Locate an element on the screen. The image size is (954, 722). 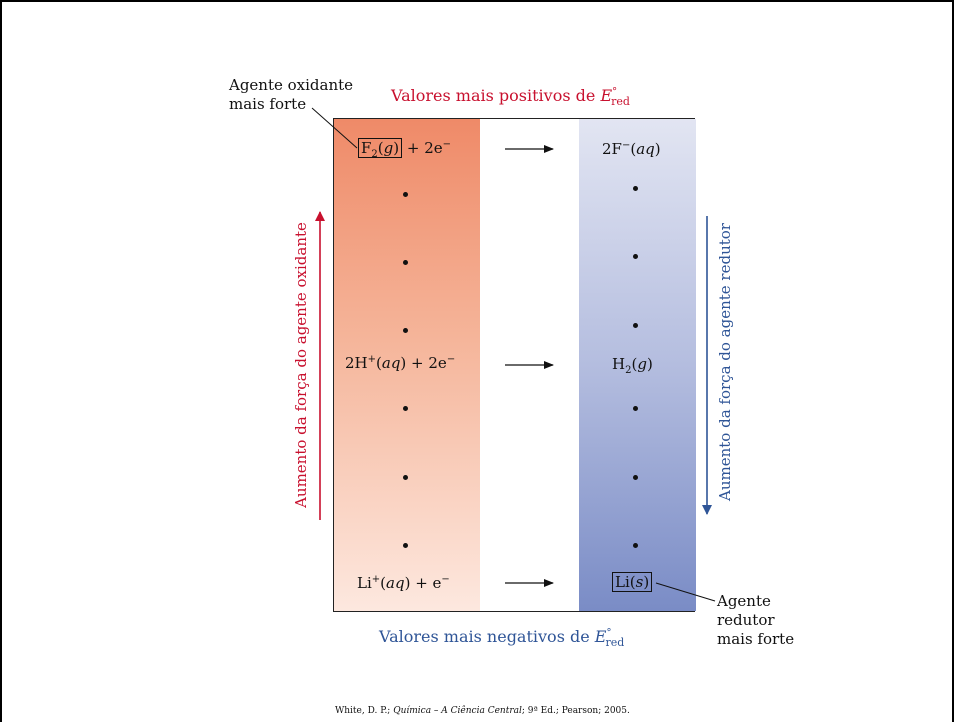
callout-top-line2: mais forte is located at coordinates (268, 104).